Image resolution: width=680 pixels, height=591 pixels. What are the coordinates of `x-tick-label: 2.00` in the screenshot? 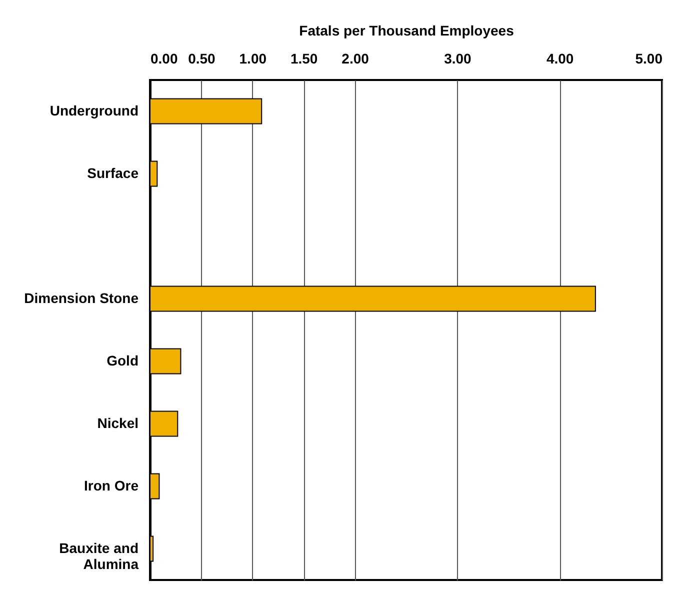 It's located at (356, 58).